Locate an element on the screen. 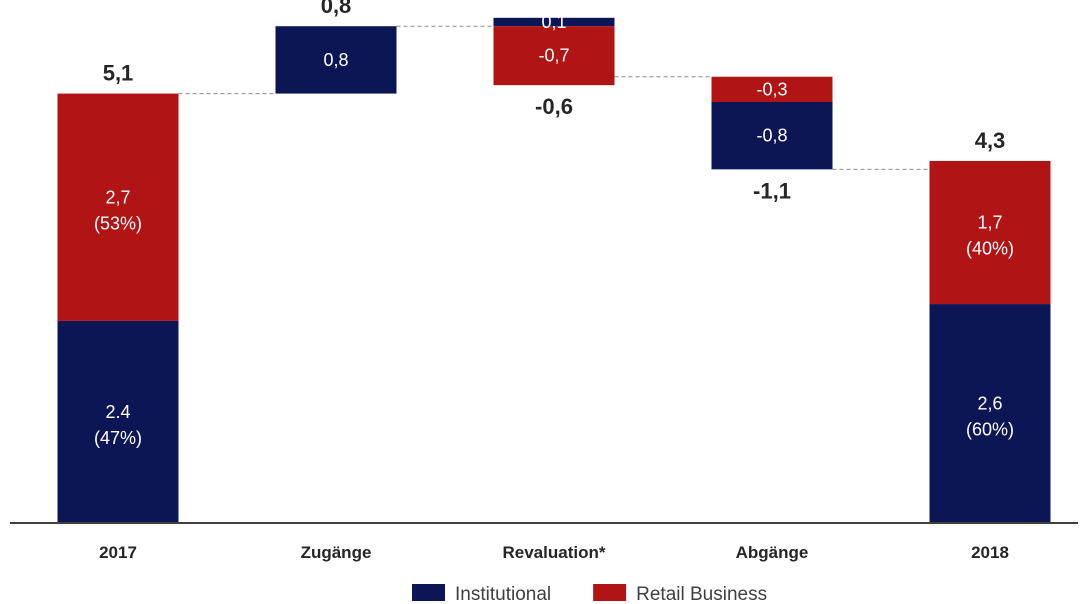 This screenshot has width=1089, height=604. share-label-2018-institutional: (60%) is located at coordinates (990, 430).